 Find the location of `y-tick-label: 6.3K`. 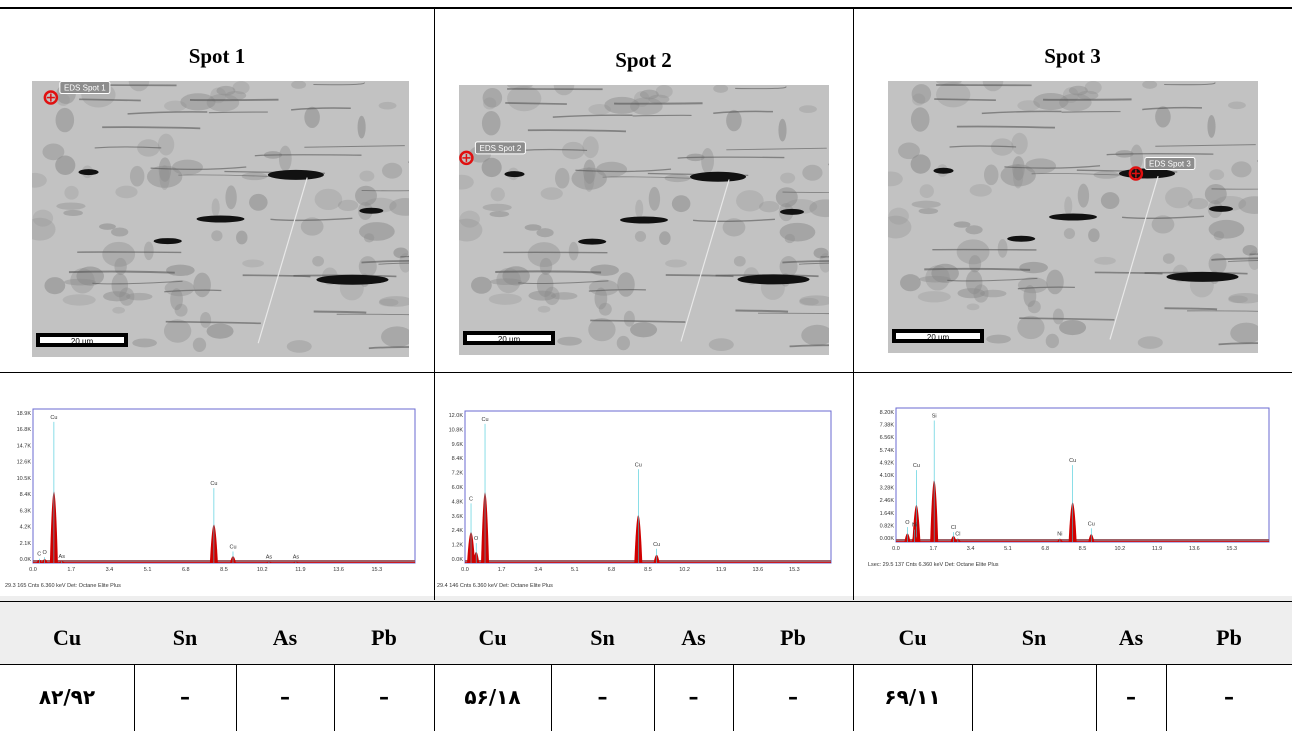

y-tick-label: 6.3K is located at coordinates (26, 511).